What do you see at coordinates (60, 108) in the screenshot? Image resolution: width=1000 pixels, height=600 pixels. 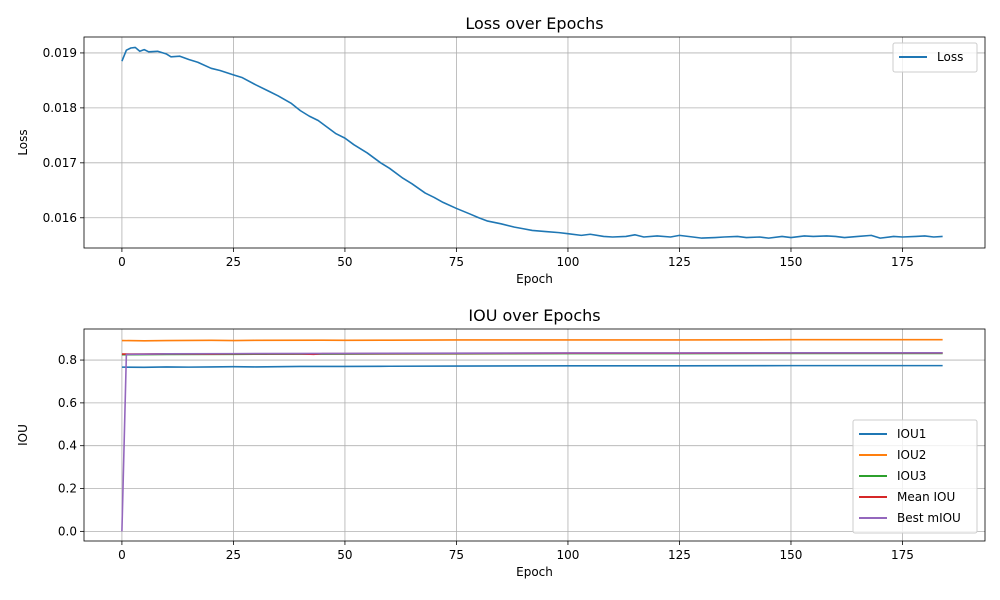 I see `y-tick-label: 0.018` at bounding box center [60, 108].